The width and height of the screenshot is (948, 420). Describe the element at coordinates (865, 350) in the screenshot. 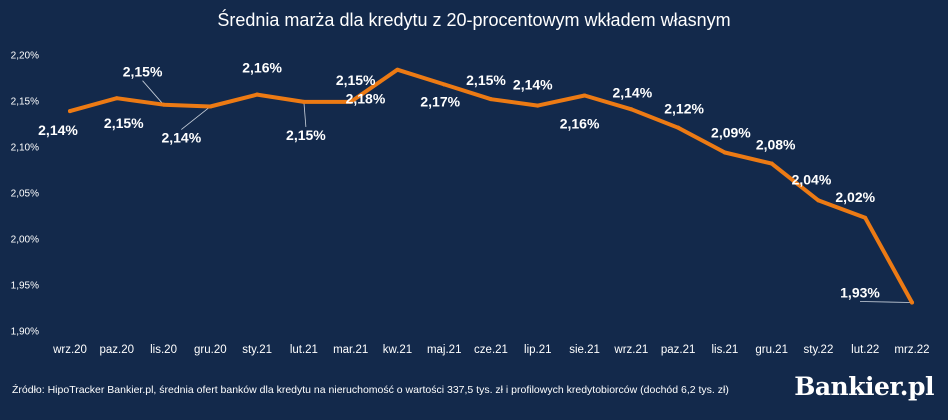

I see `x-tick-label: lut.22` at that location.